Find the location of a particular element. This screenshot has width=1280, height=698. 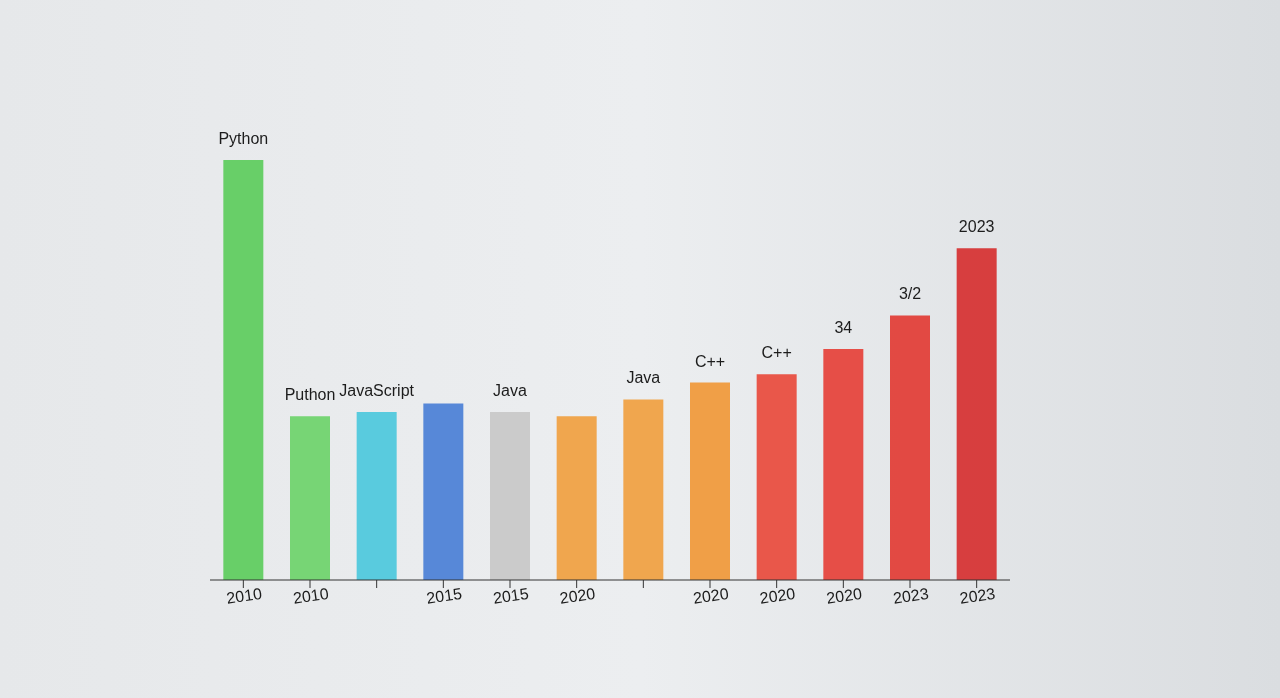

series-label: 2023 is located at coordinates (976, 227).